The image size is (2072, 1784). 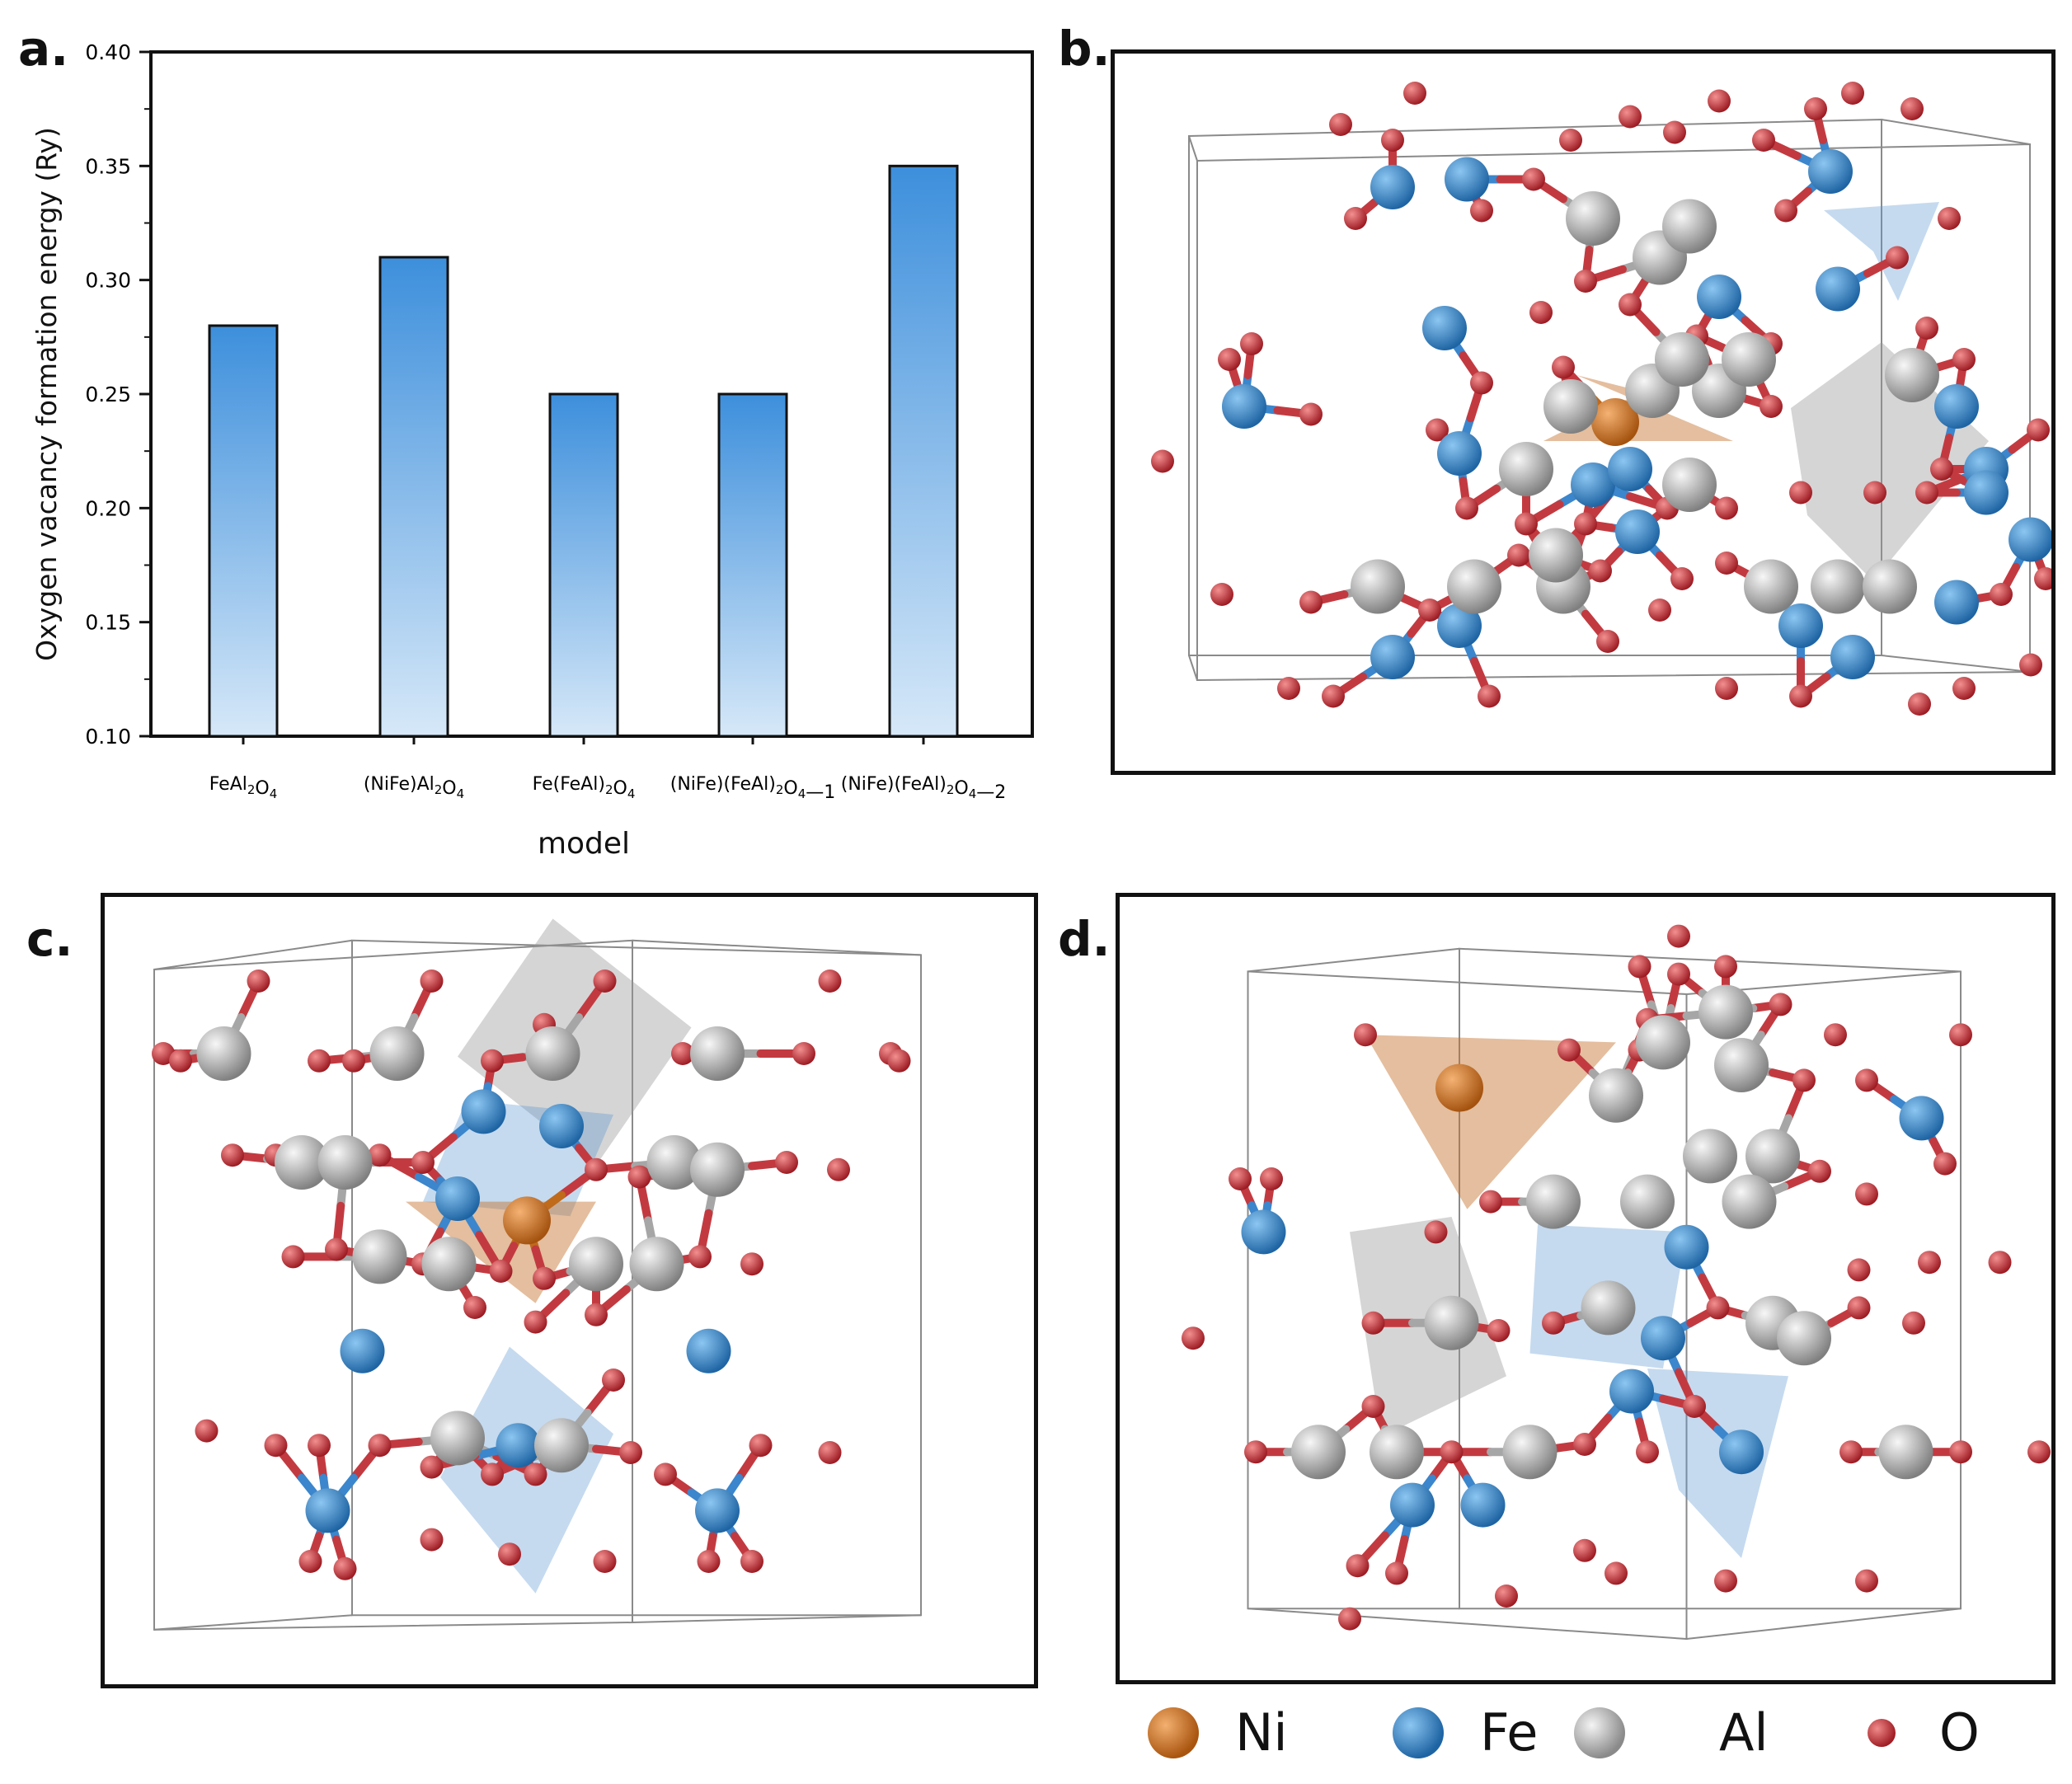 I want to click on crystal-structure-c, so click(x=537, y=1275).